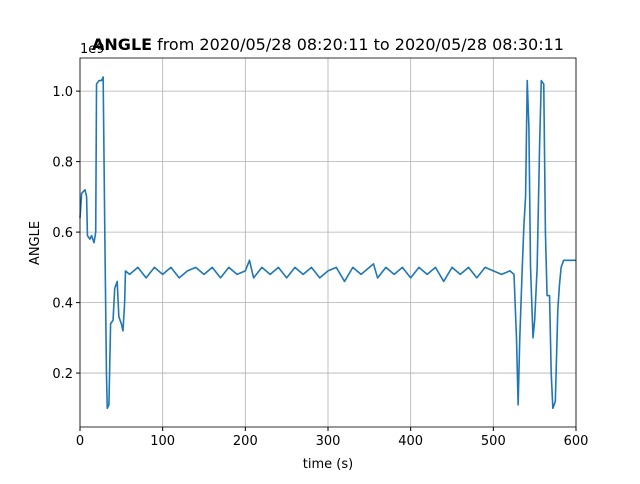 The width and height of the screenshot is (640, 484). What do you see at coordinates (328, 464) in the screenshot?
I see `x-axis-label: time (s)` at bounding box center [328, 464].